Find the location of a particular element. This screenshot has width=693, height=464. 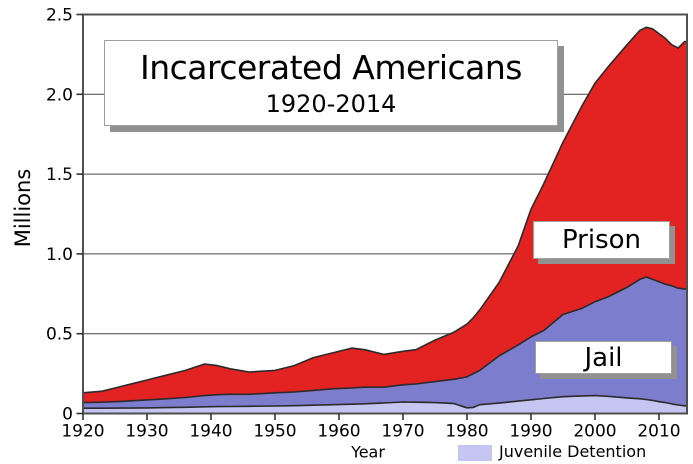

chart-subtitle: 1920-2014 is located at coordinates (331, 104).